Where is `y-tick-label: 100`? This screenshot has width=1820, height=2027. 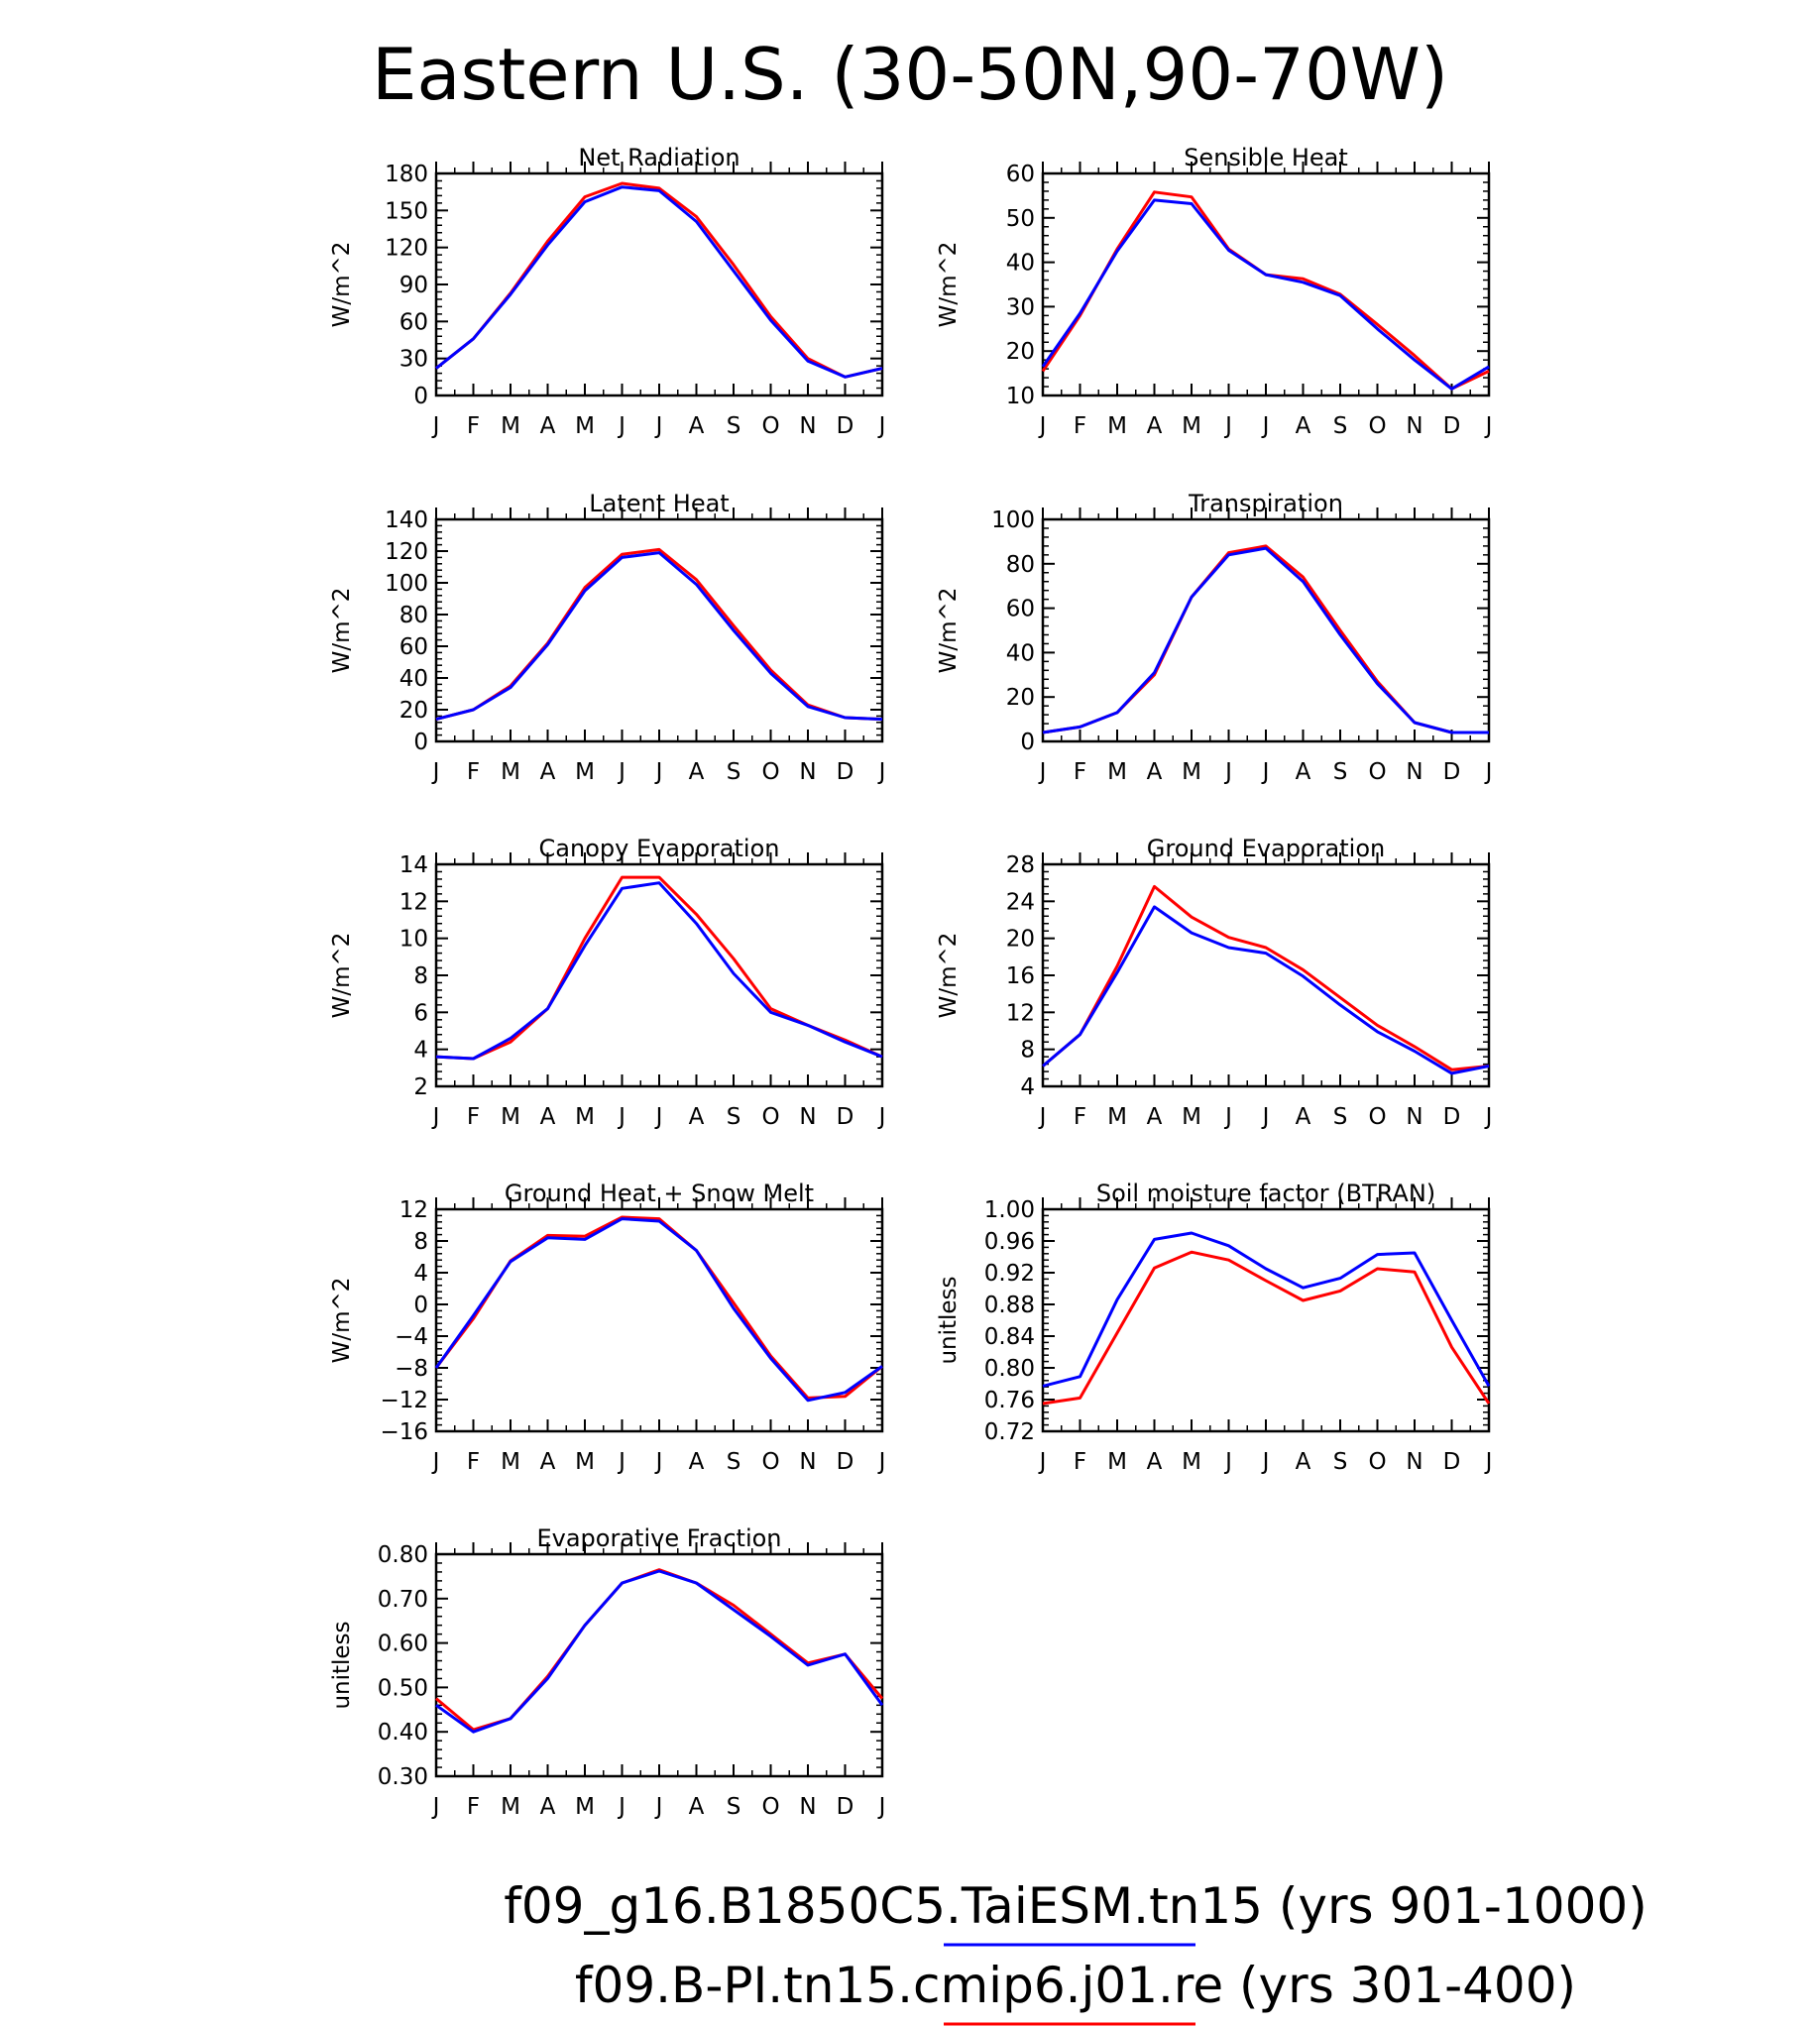
y-tick-label: 100 is located at coordinates (1013, 520).